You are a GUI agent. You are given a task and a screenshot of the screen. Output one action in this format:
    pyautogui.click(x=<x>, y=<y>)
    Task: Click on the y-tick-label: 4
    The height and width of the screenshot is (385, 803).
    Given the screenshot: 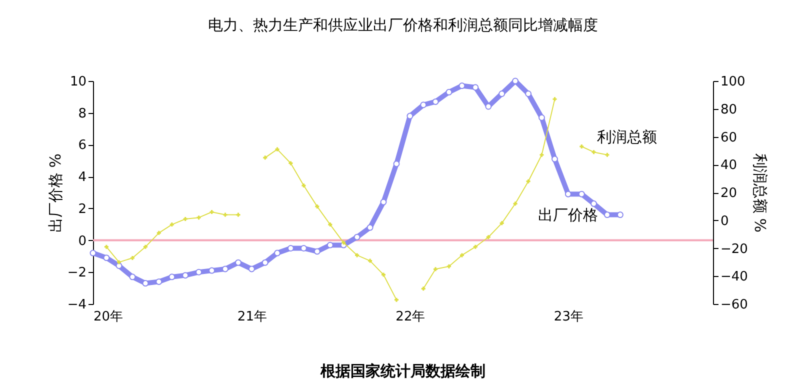 What is the action you would take?
    pyautogui.click(x=82, y=178)
    